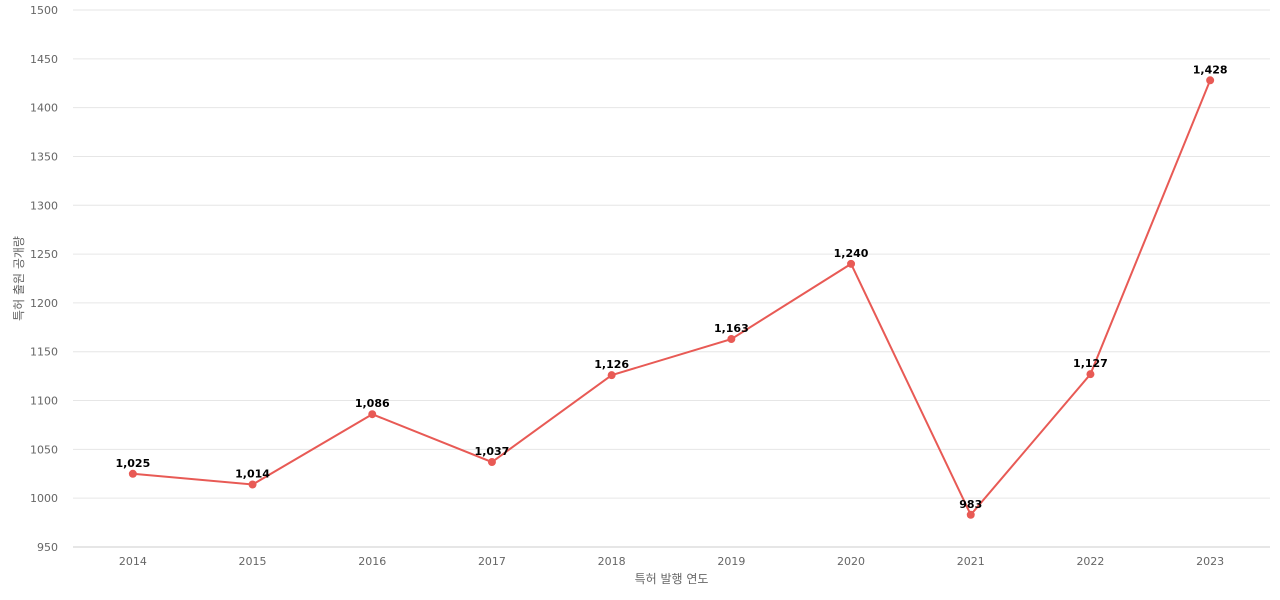 The image size is (1280, 600). Describe the element at coordinates (44, 108) in the screenshot. I see `y-tick-label: 1400` at that location.